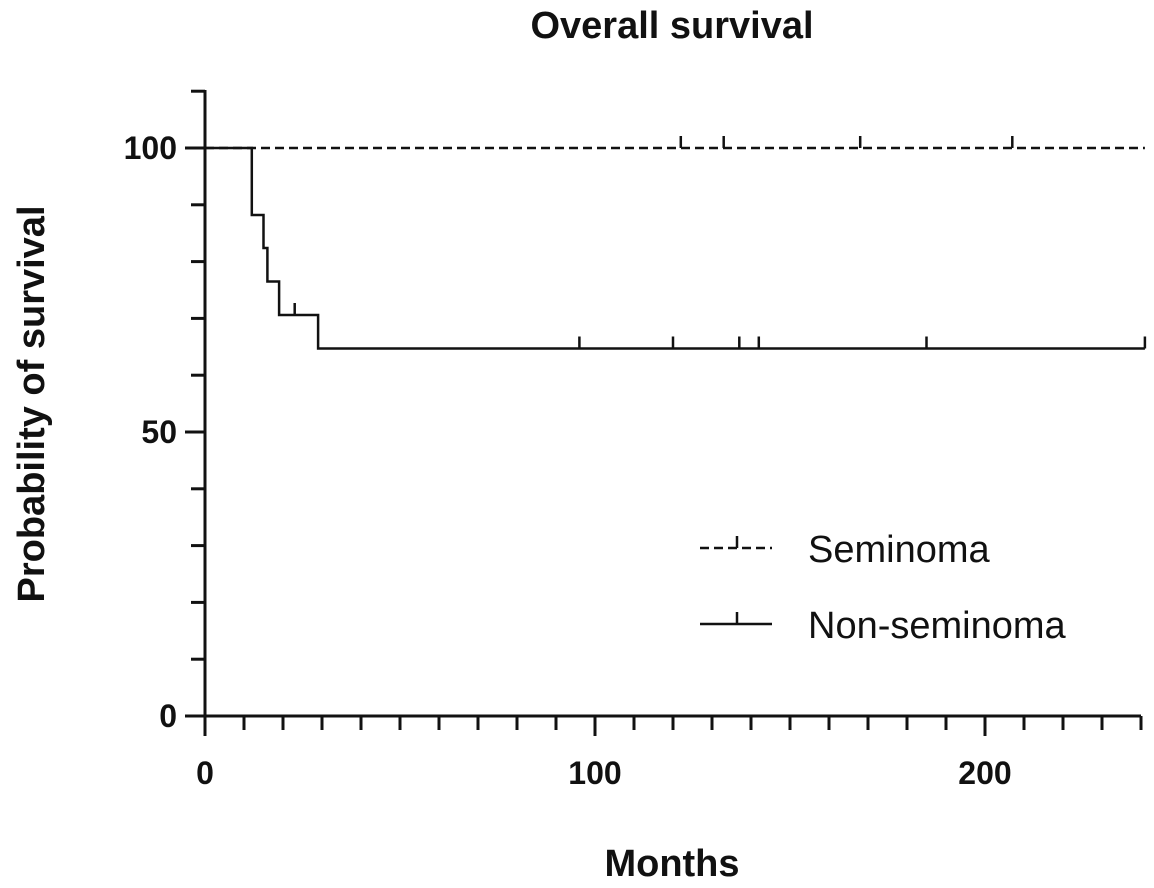  Describe the element at coordinates (883, 588) in the screenshot. I see `legend: Seminoma Non-seminoma` at that location.